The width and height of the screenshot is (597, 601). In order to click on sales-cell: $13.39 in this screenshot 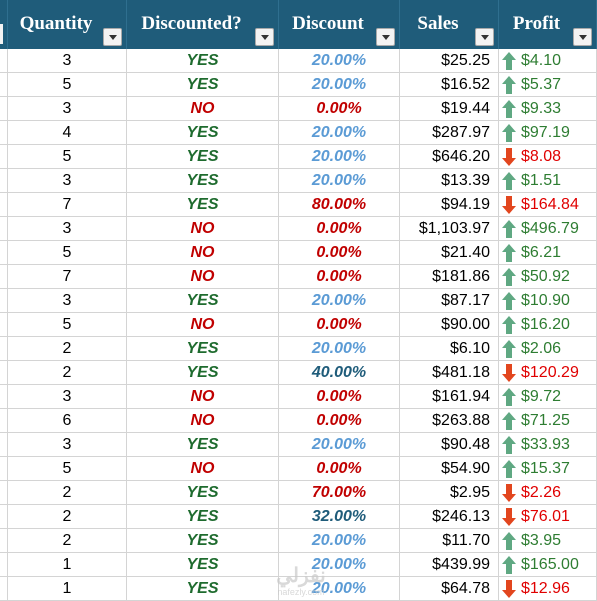, I will do `click(449, 181)`.